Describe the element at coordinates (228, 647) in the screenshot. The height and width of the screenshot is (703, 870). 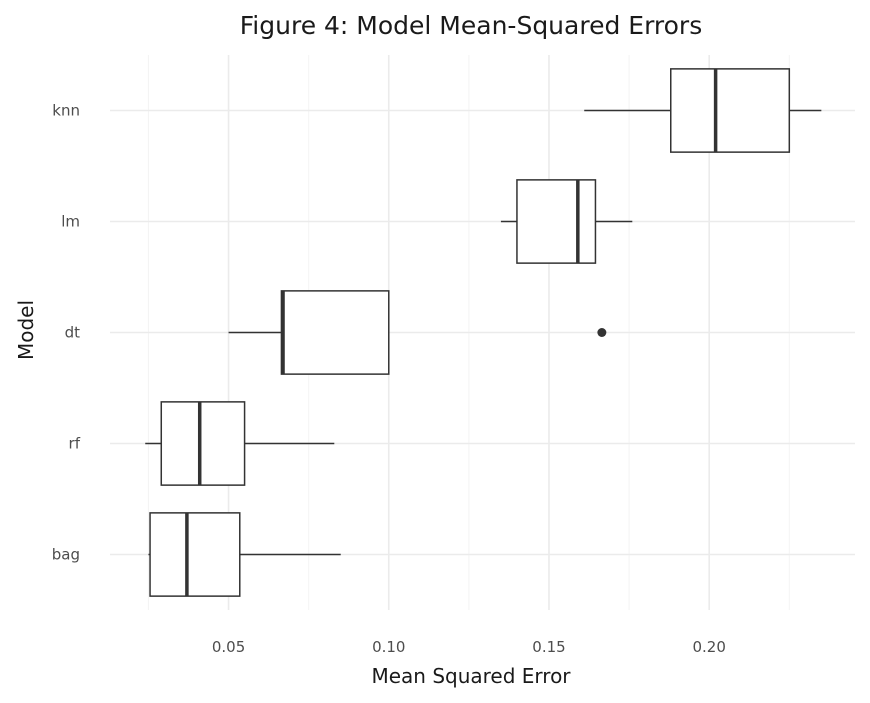
I see `x-tick-label: 0.05` at that location.